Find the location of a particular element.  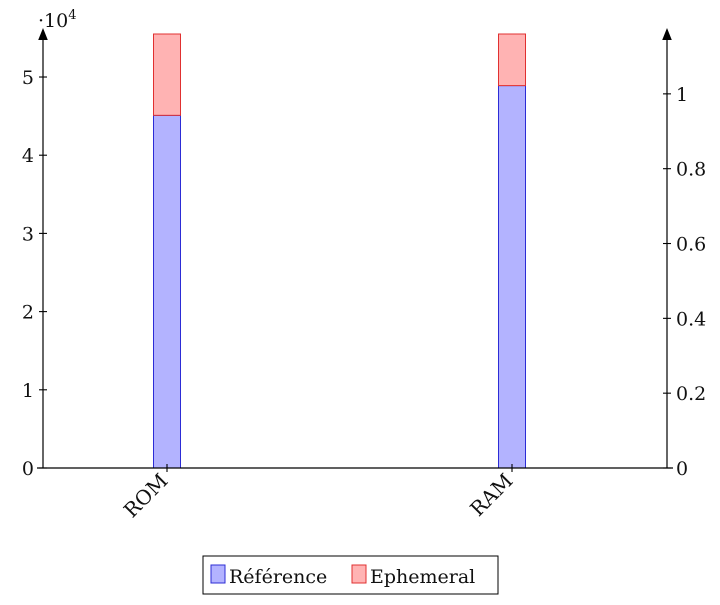

right-tick-label: 0.4 is located at coordinates (691, 319).